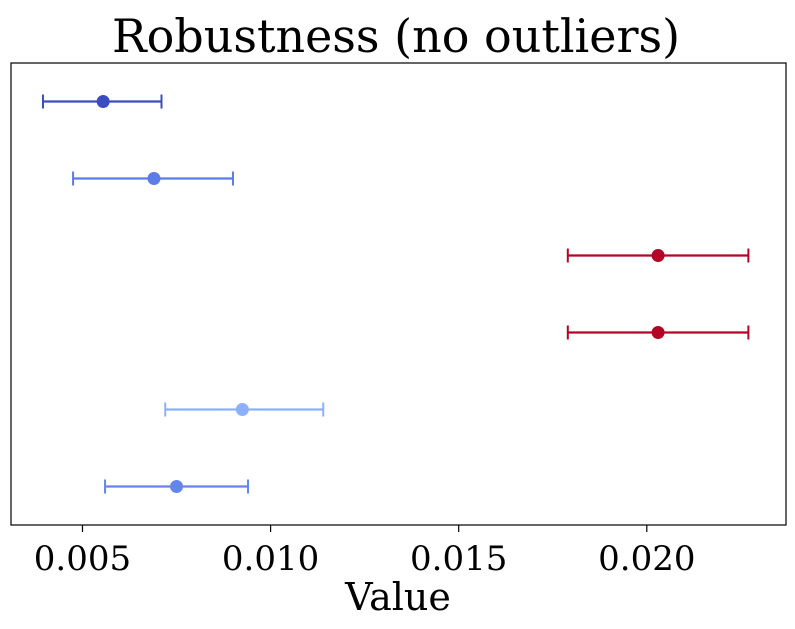 Image resolution: width=795 pixels, height=629 pixels. Describe the element at coordinates (397, 597) in the screenshot. I see `x-axis-label: Value` at that location.